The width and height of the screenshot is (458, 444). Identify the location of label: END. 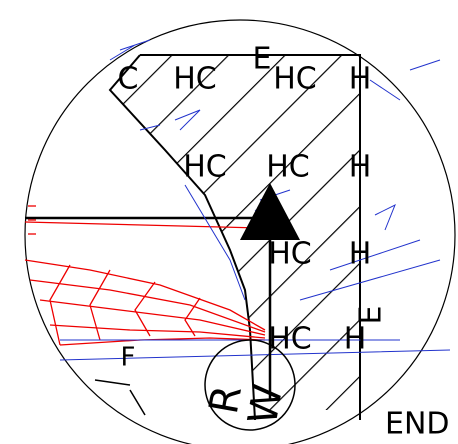
(417, 424).